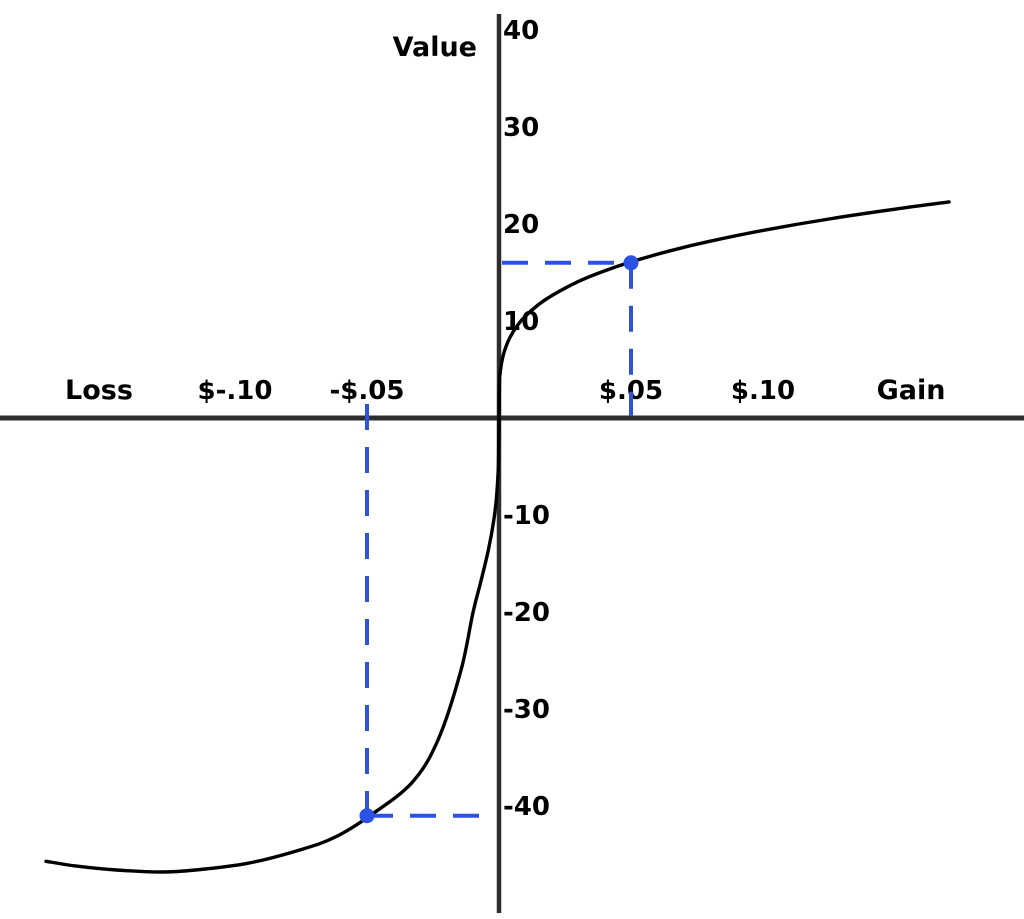 The image size is (1024, 919). I want to click on x-tick-label-0.1: $.10, so click(763, 391).